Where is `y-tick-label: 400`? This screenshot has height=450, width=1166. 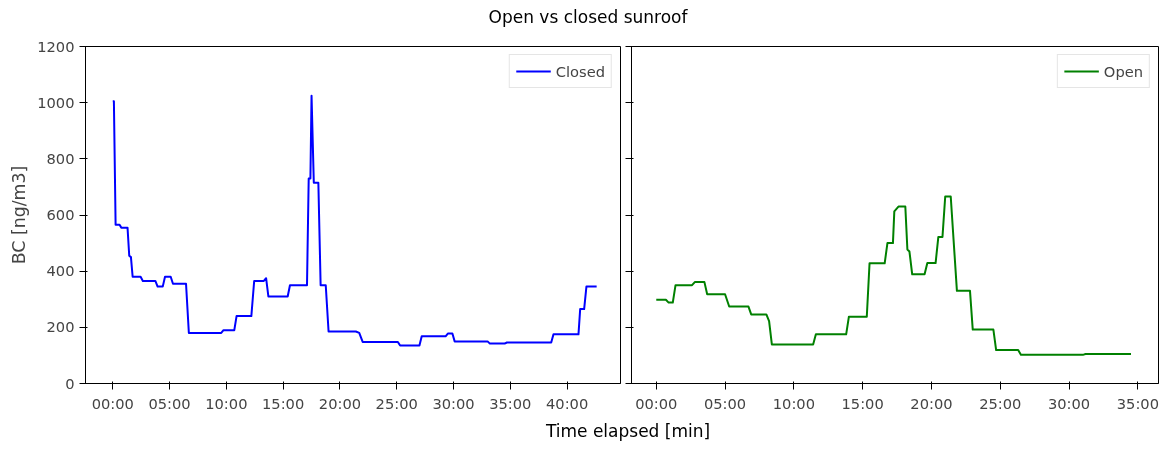
y-tick-label: 400 is located at coordinates (60, 271).